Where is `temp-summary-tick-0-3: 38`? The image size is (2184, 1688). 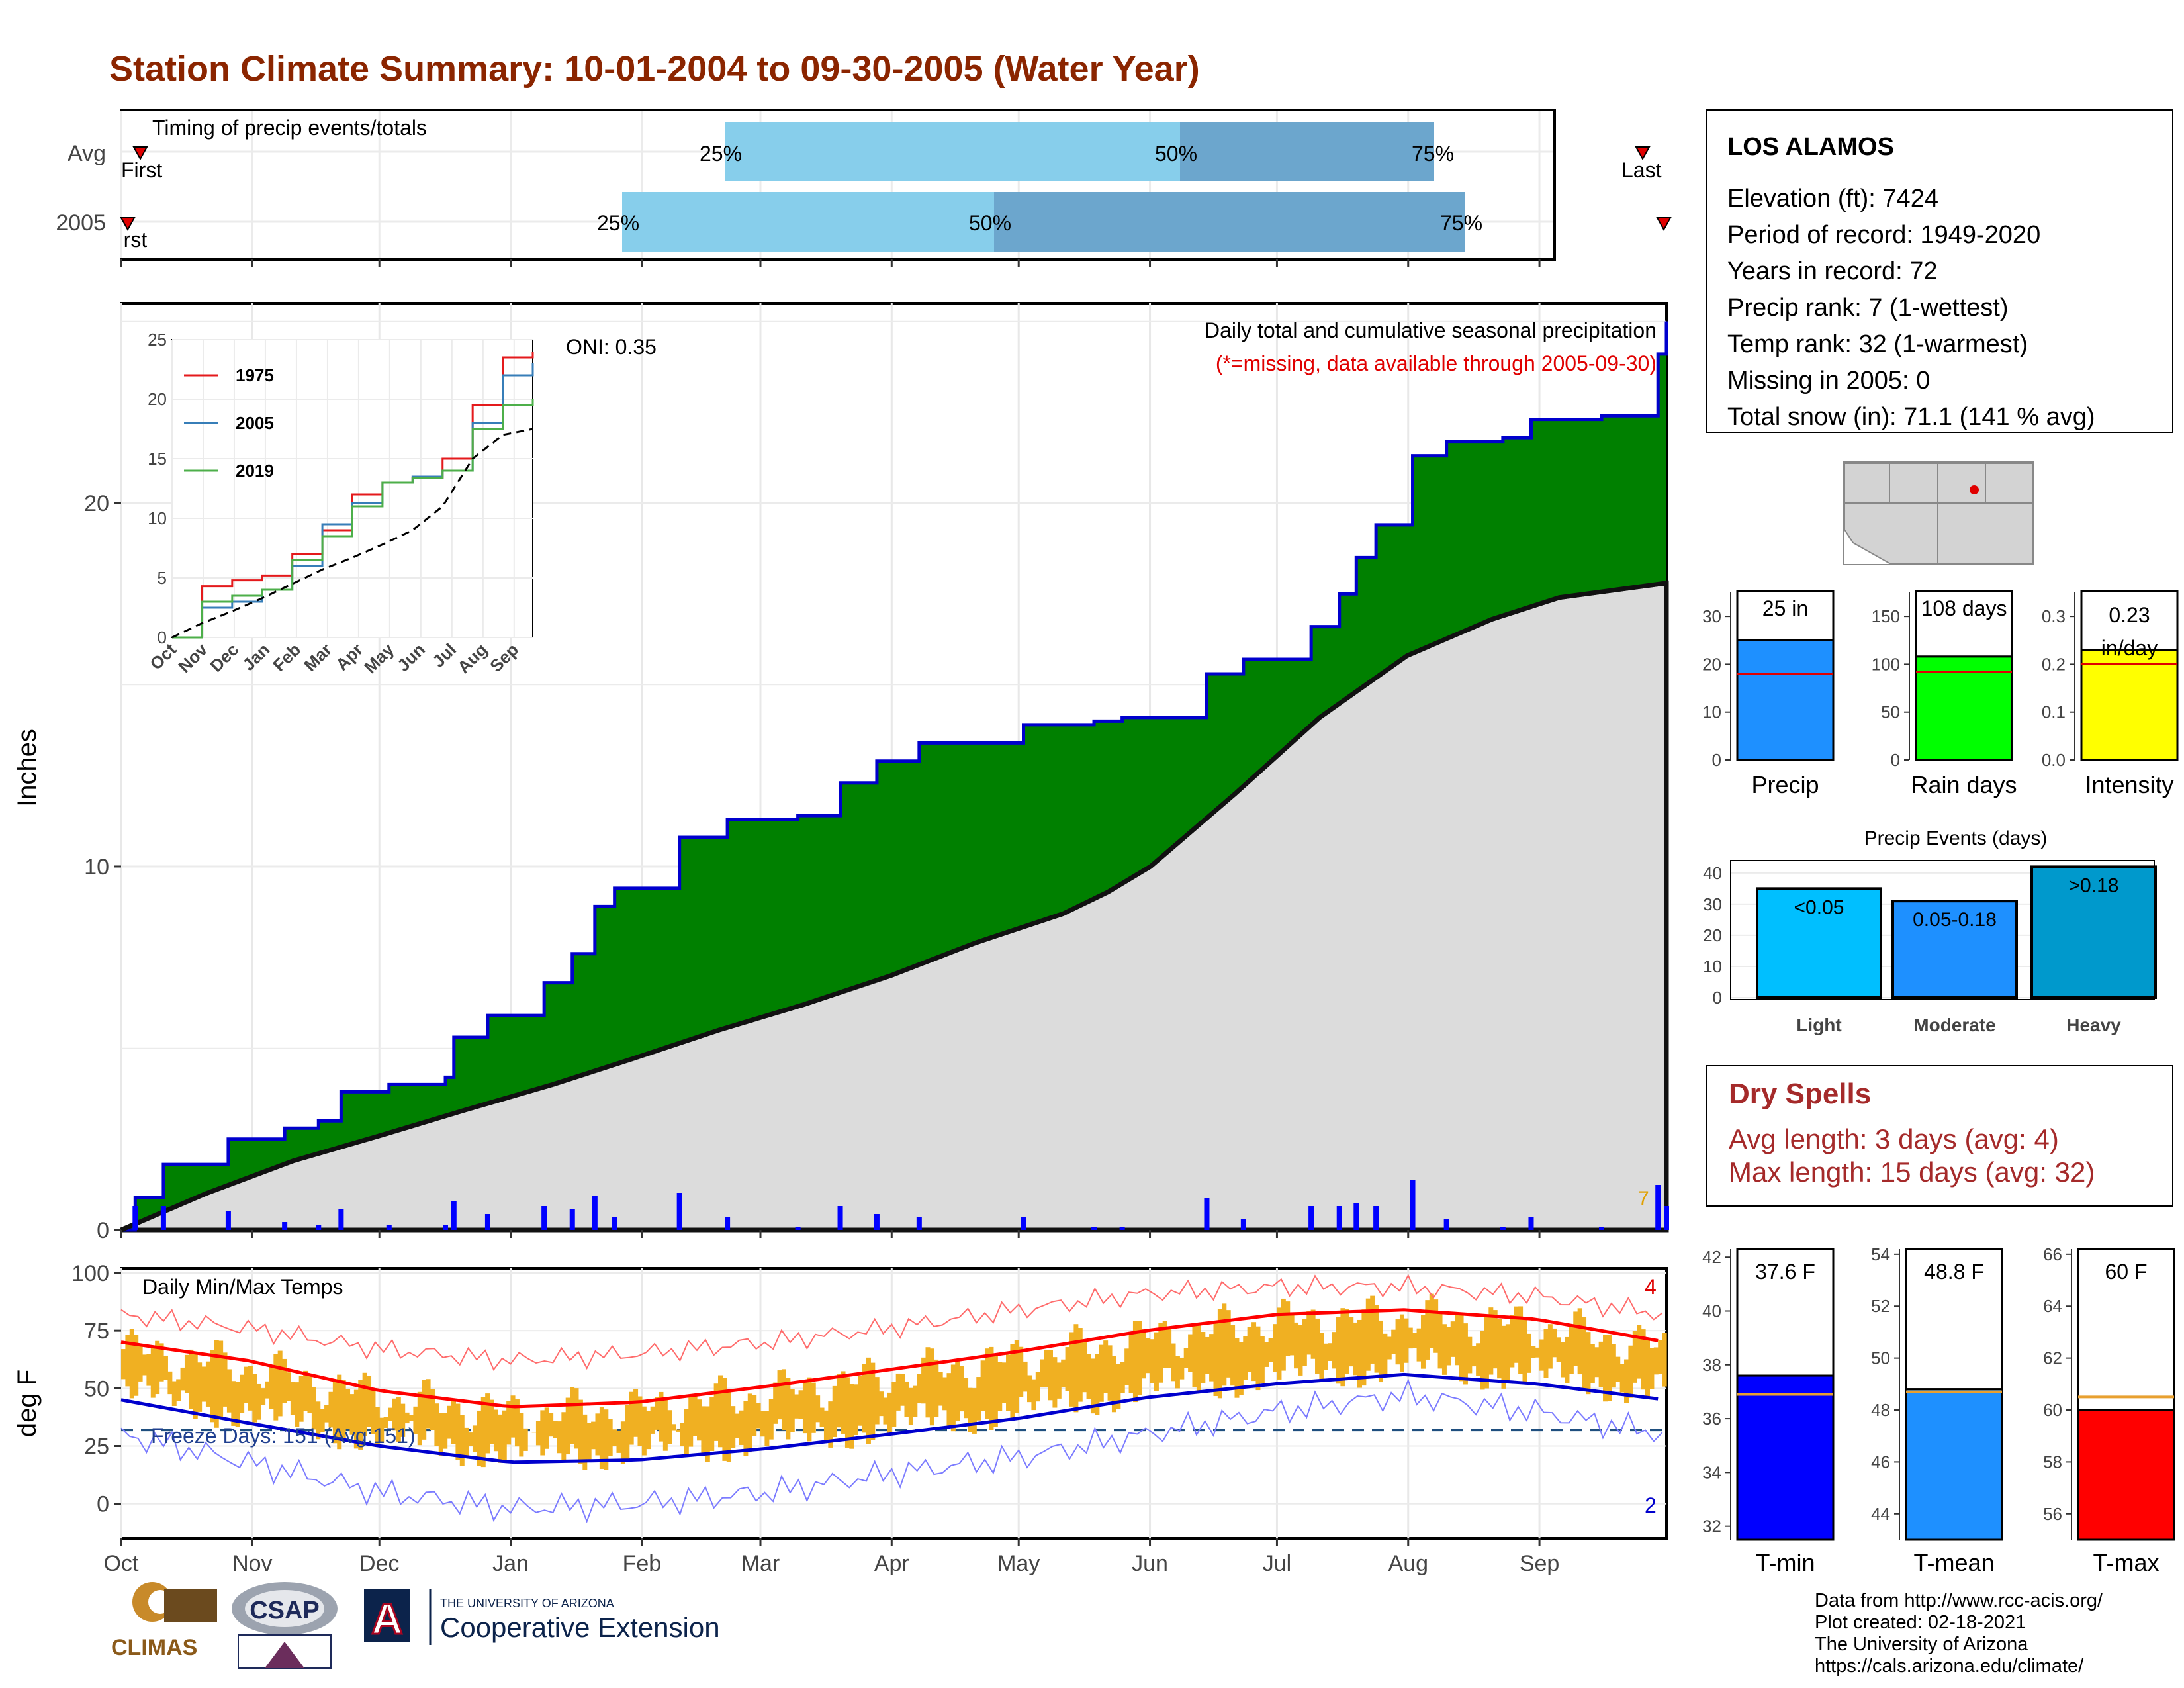
temp-summary-tick-0-3: 38 is located at coordinates (1712, 1365).